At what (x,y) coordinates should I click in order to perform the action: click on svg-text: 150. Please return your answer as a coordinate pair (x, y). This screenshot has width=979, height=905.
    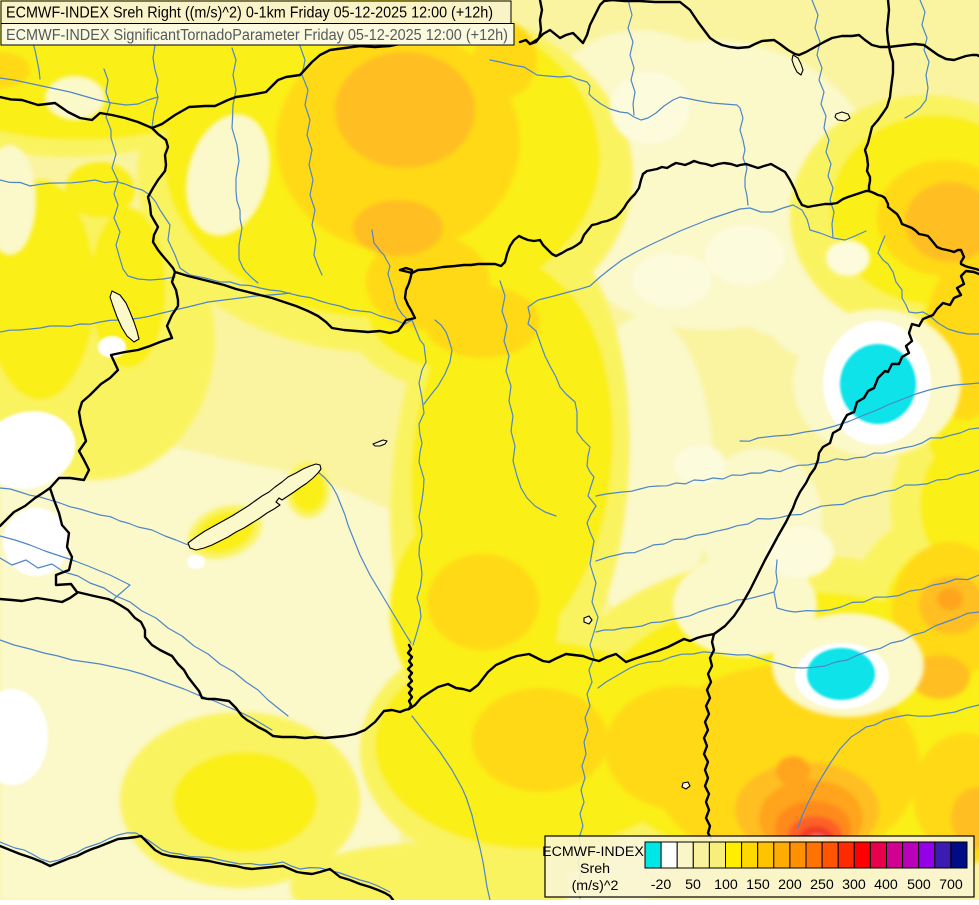
    Looking at the image, I should click on (758, 885).